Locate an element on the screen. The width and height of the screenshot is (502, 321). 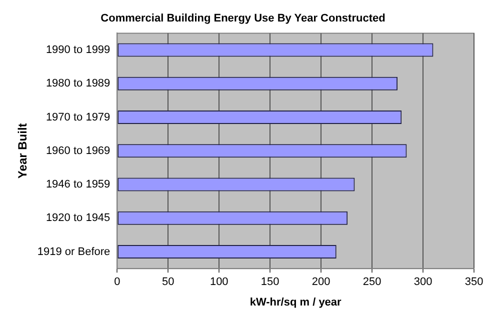
y-tick-label: 1920 to 1945 is located at coordinates (78, 218).